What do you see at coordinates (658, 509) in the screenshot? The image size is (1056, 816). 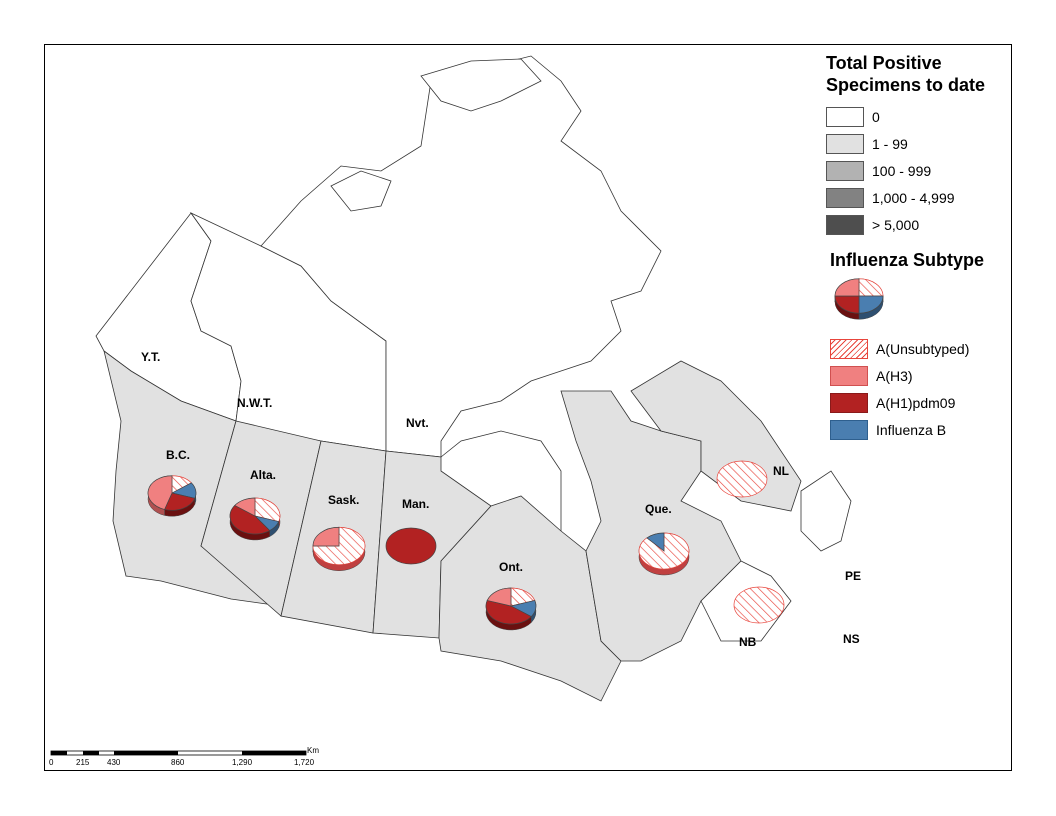 I see `label-que: Que.` at bounding box center [658, 509].